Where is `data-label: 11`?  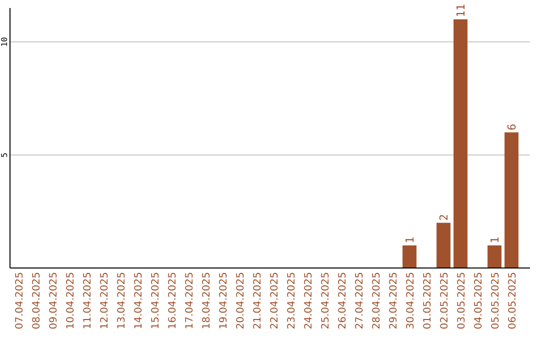 data-label: 11 is located at coordinates (461, 11).